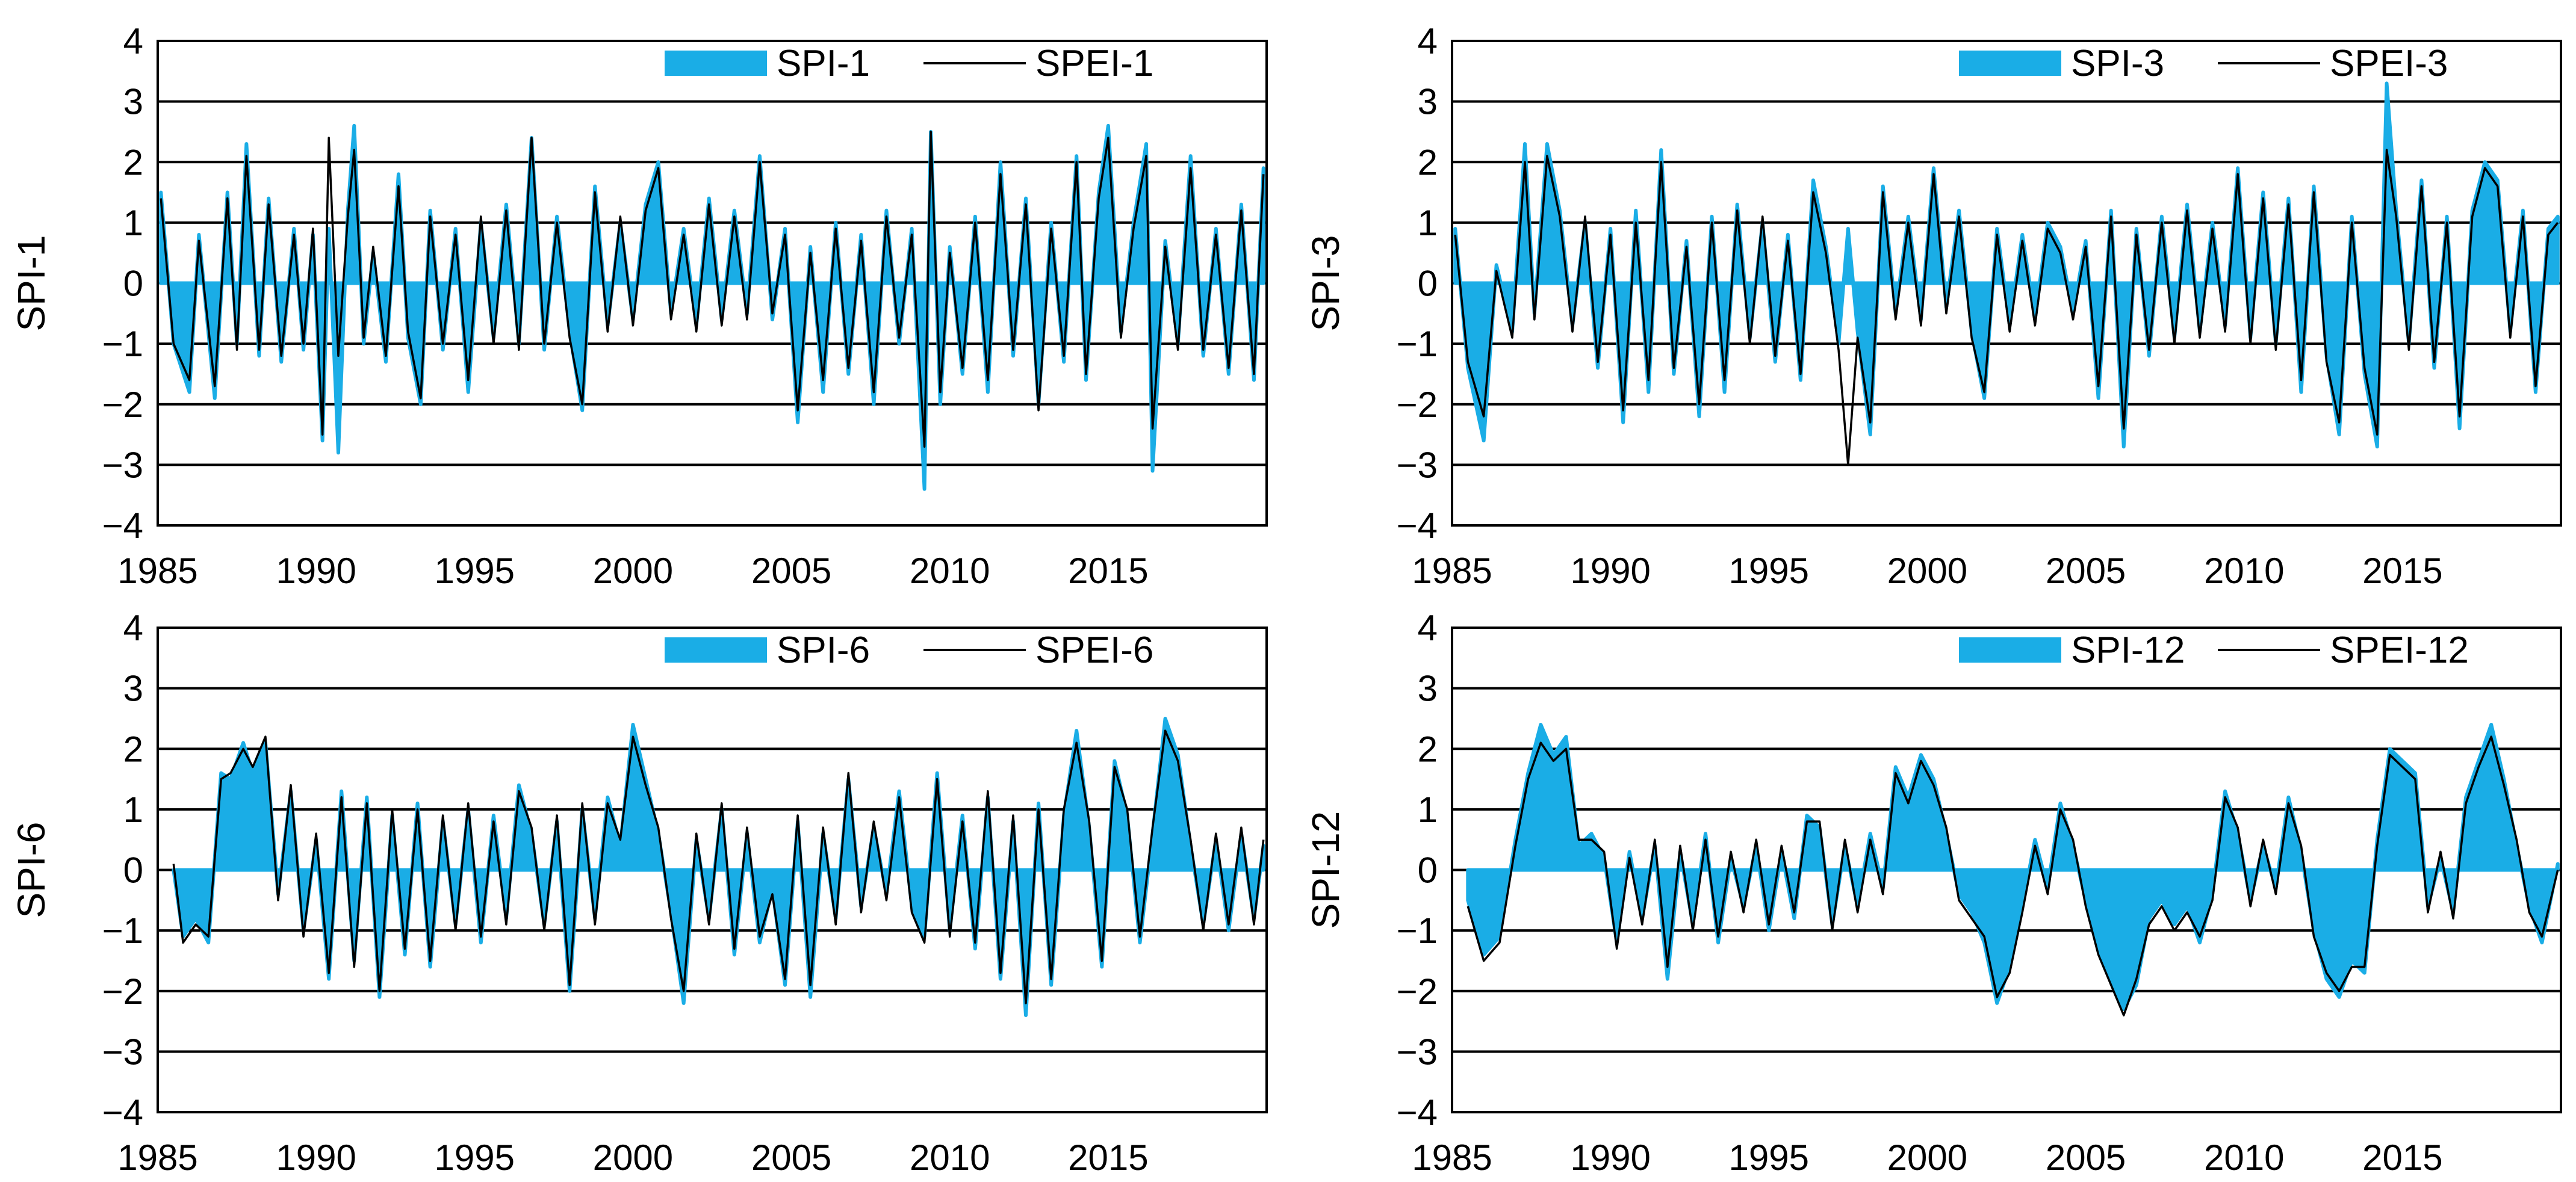 The height and width of the screenshot is (1182, 2576). I want to click on legend: SPI-3 SPEI-3, so click(2203, 63).